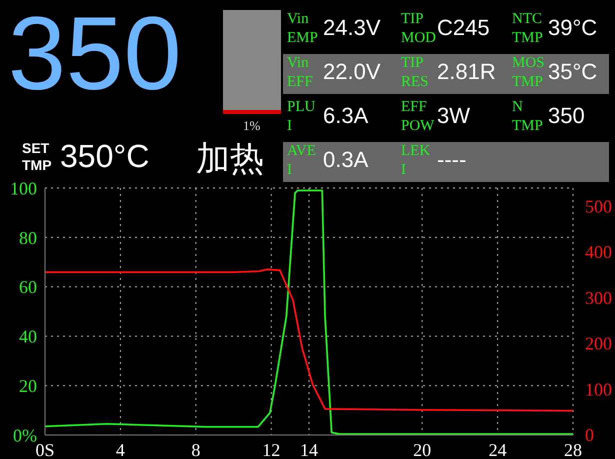 The image size is (615, 459). Describe the element at coordinates (351, 72) in the screenshot. I see `text: 22.0V` at that location.